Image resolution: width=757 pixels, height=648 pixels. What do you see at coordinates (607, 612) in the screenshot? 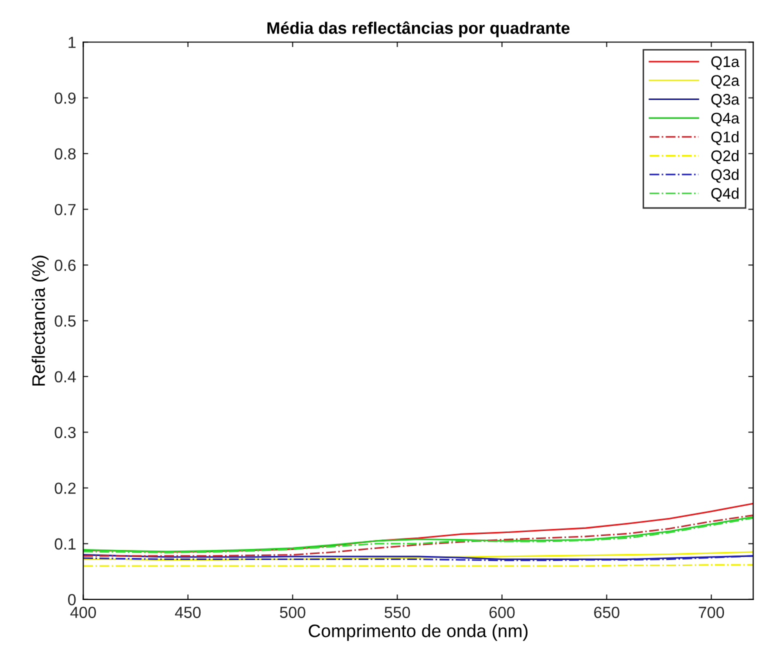
I see `x-tick-label: 650` at bounding box center [607, 612].